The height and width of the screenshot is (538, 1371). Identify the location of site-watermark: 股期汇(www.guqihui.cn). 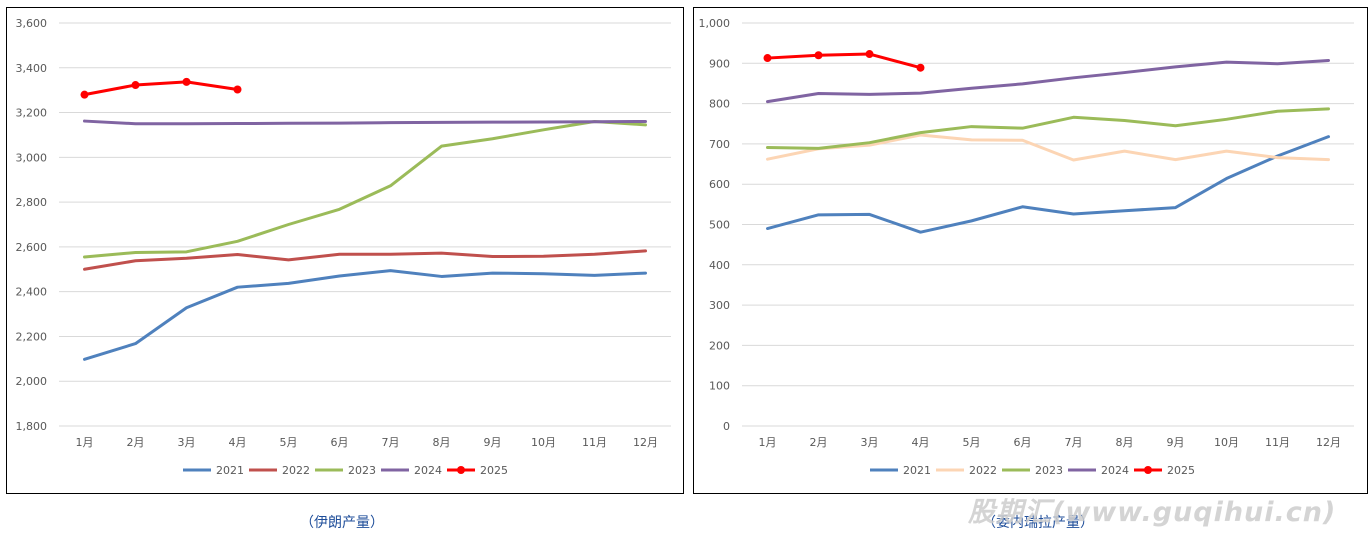
(1152, 512).